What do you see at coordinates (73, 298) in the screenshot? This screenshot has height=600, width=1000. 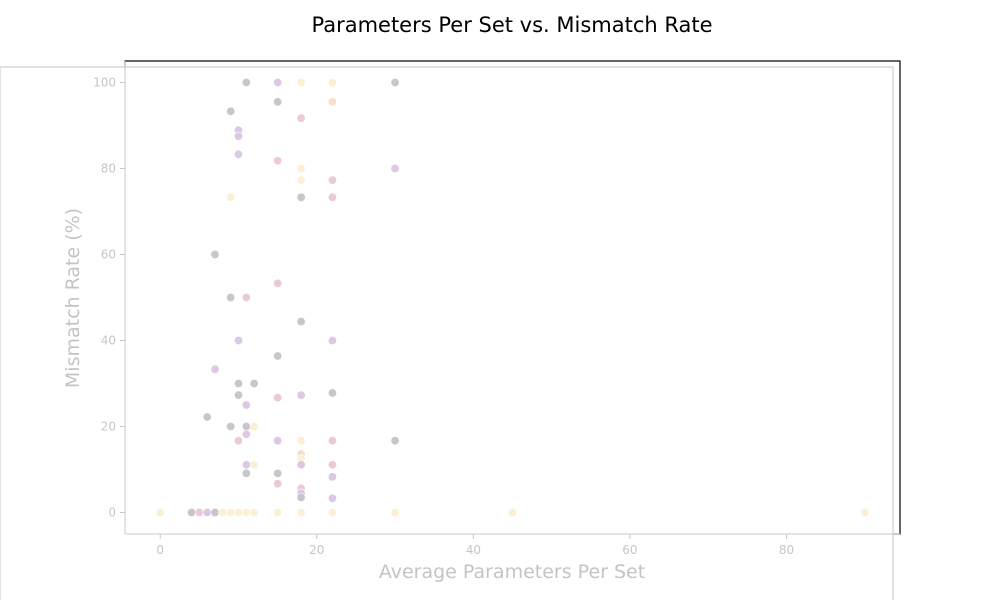 I see `y-axis-label: Mismatch Rate (%)` at bounding box center [73, 298].